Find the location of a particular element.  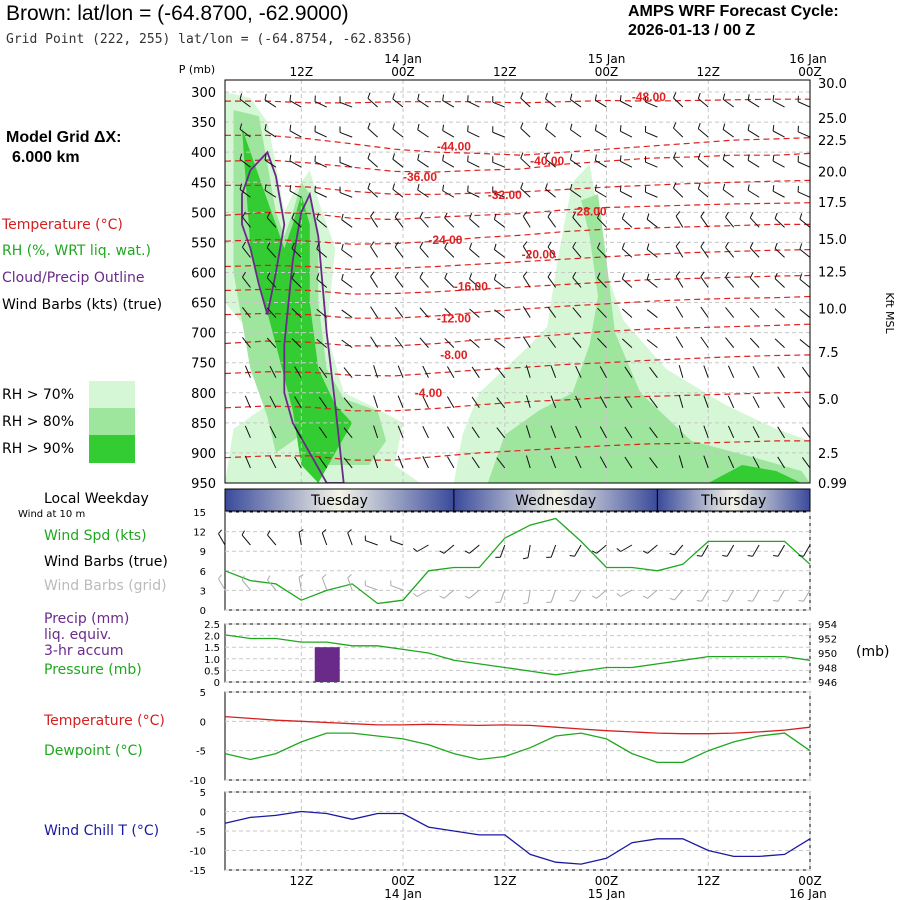

isotherm-label: -28.00 is located at coordinates (590, 211).